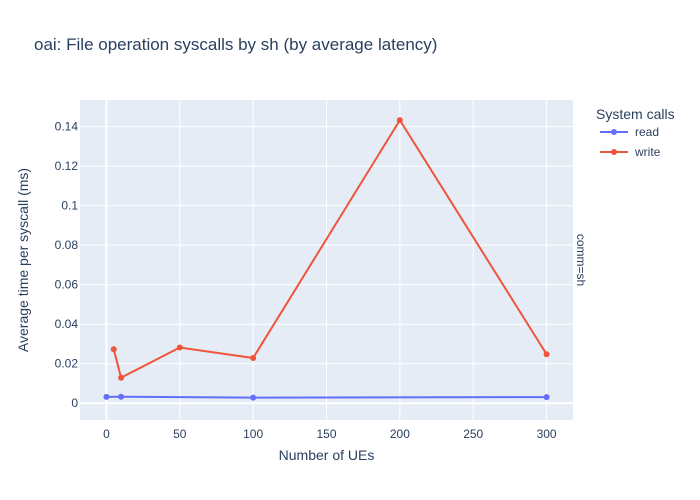 This screenshot has height=500, width=700. What do you see at coordinates (106, 434) in the screenshot?
I see `x-tick-label: 0` at bounding box center [106, 434].